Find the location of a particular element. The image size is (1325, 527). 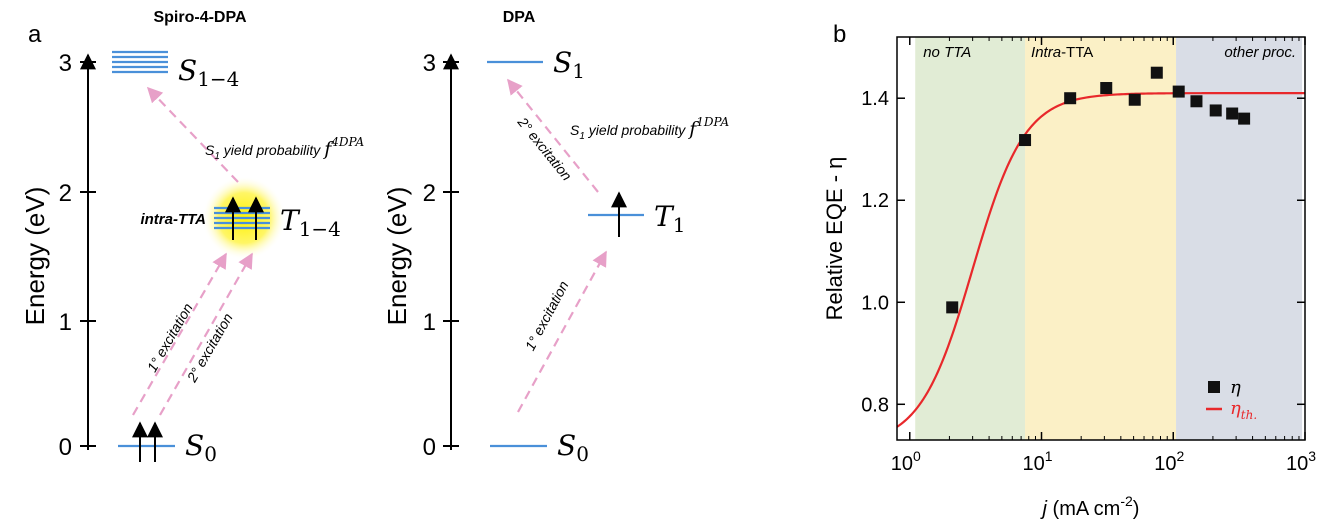

spiro-title: Spiro-4-DPA is located at coordinates (199, 17).